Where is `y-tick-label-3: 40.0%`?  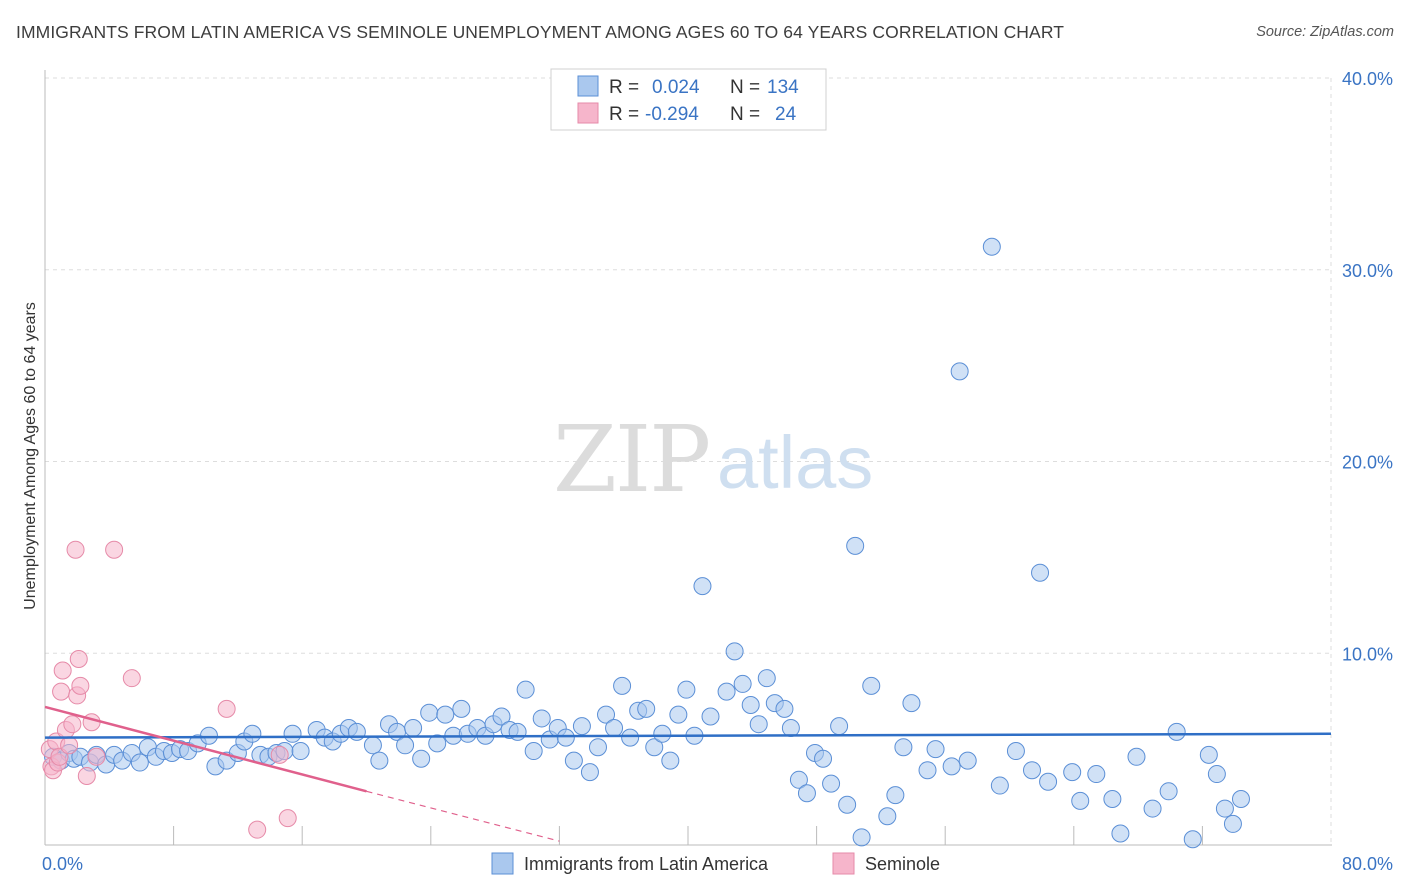
y-tick-label-3: 40.0% is located at coordinates (1367, 79).